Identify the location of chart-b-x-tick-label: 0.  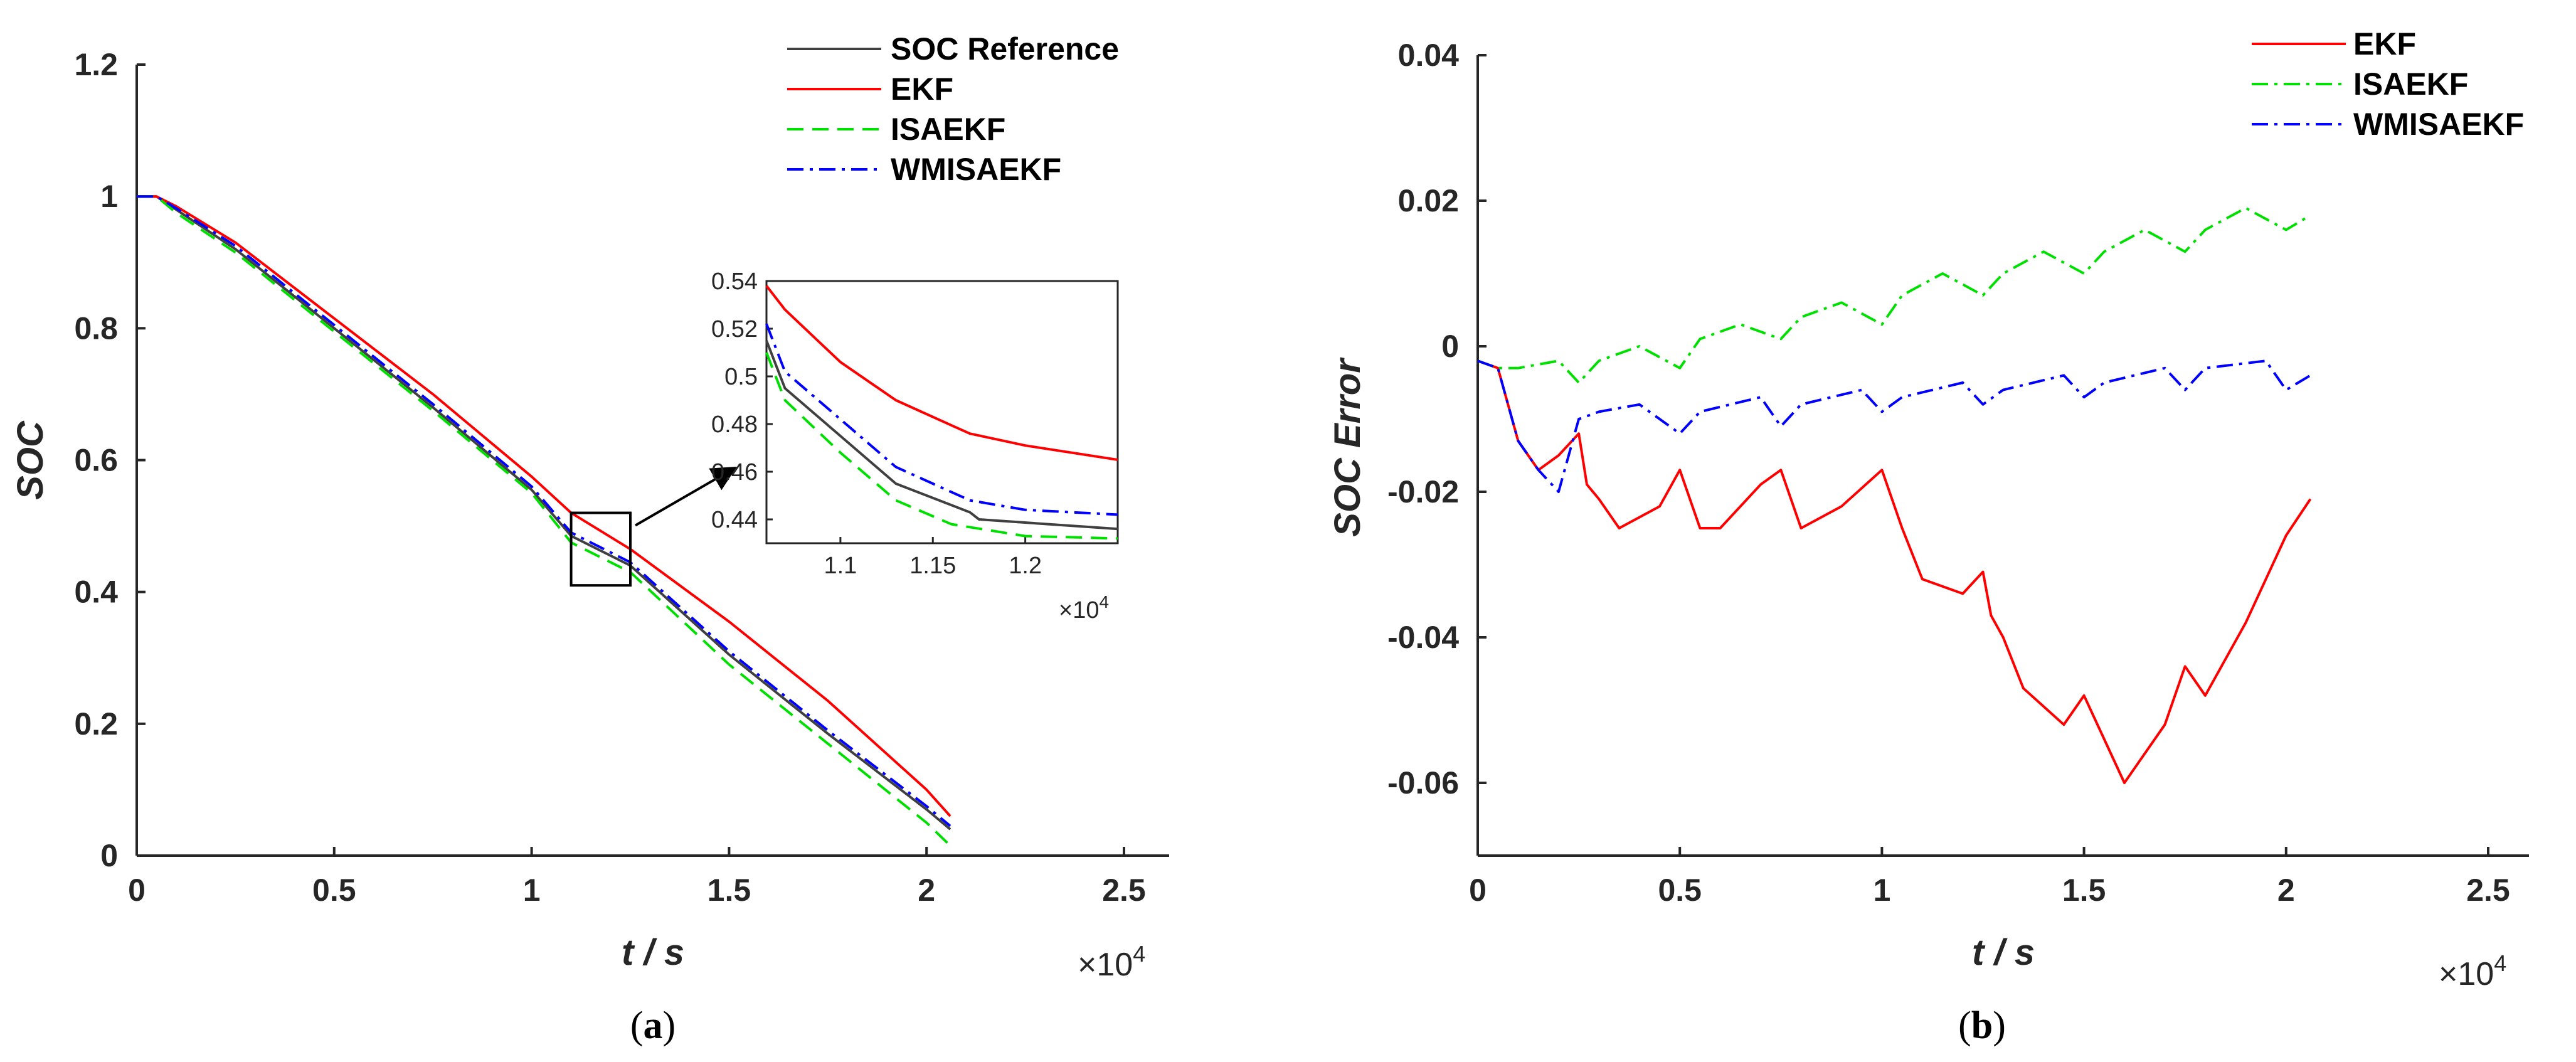
(1478, 891).